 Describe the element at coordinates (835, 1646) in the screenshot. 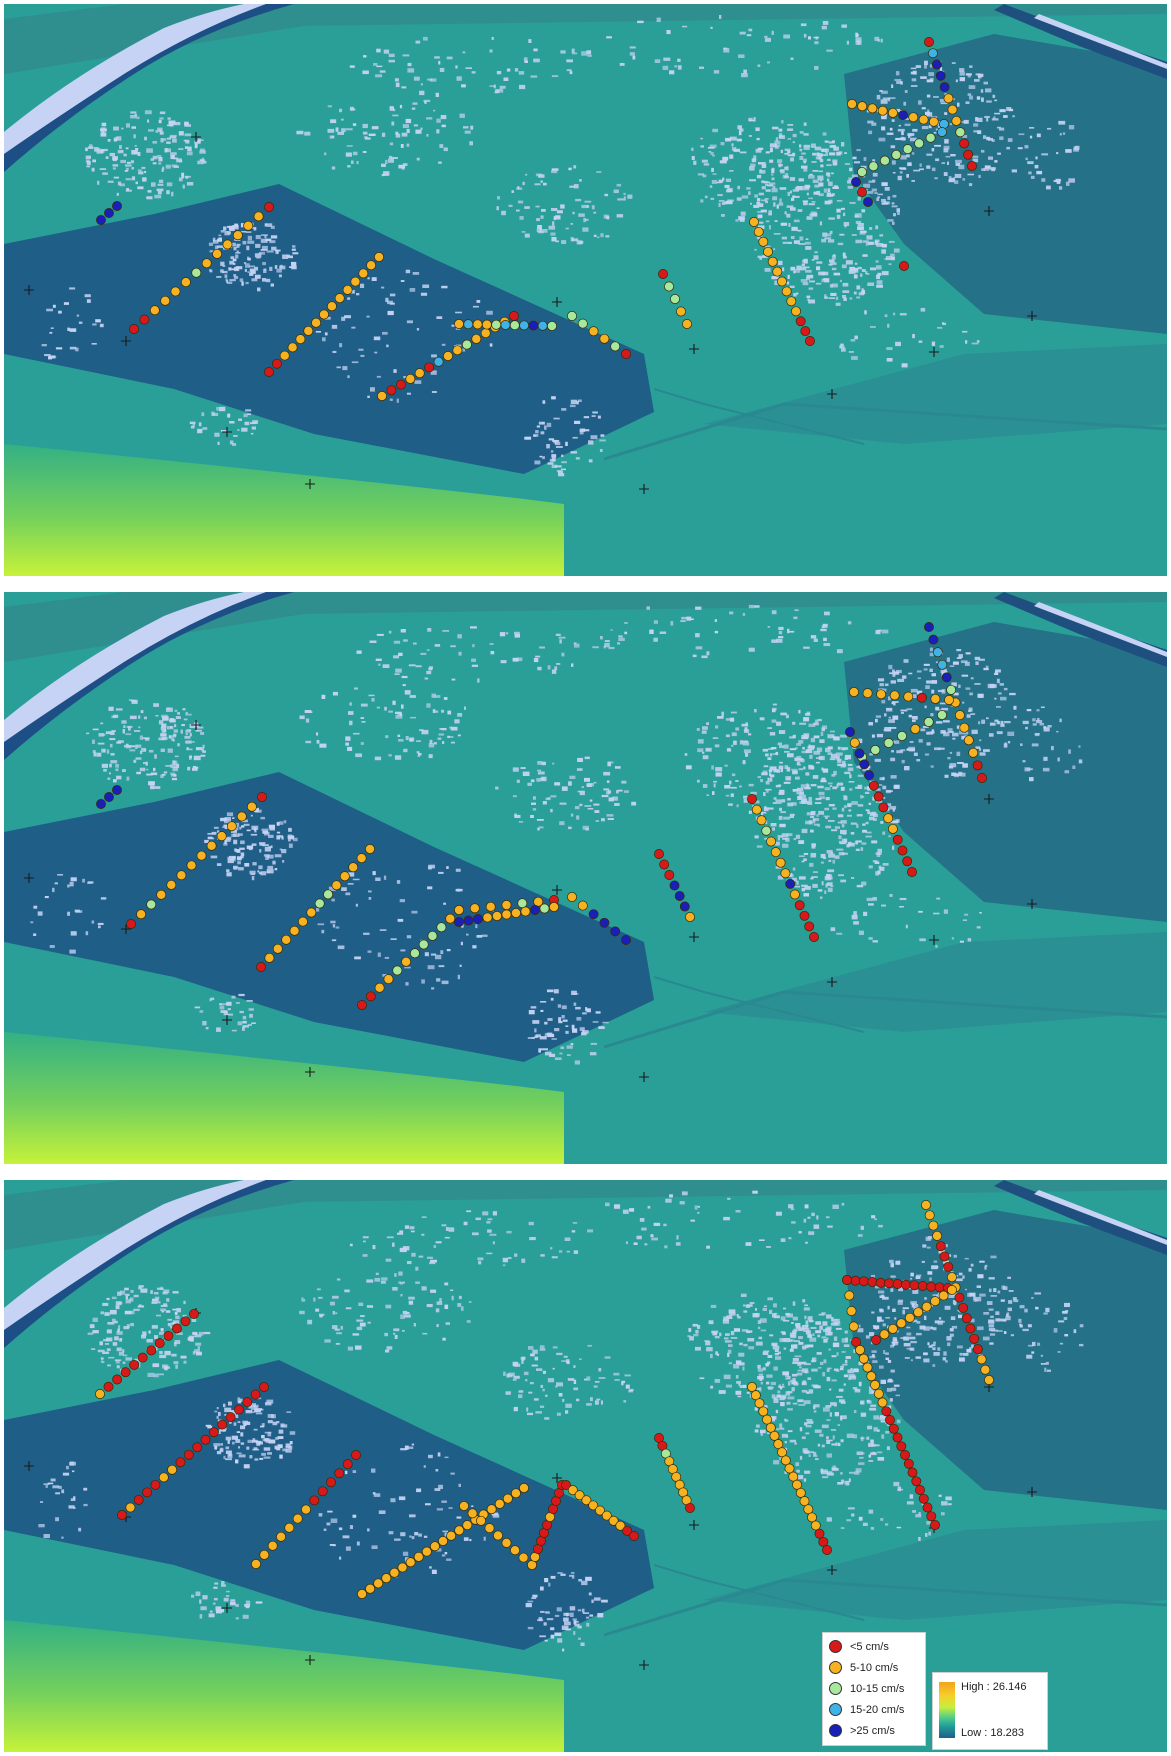

I see `swatch-lt5` at that location.